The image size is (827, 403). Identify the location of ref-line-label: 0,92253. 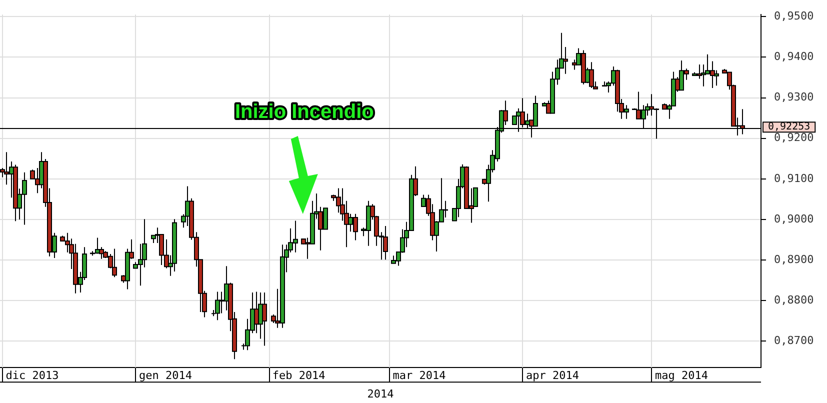
(789, 127).